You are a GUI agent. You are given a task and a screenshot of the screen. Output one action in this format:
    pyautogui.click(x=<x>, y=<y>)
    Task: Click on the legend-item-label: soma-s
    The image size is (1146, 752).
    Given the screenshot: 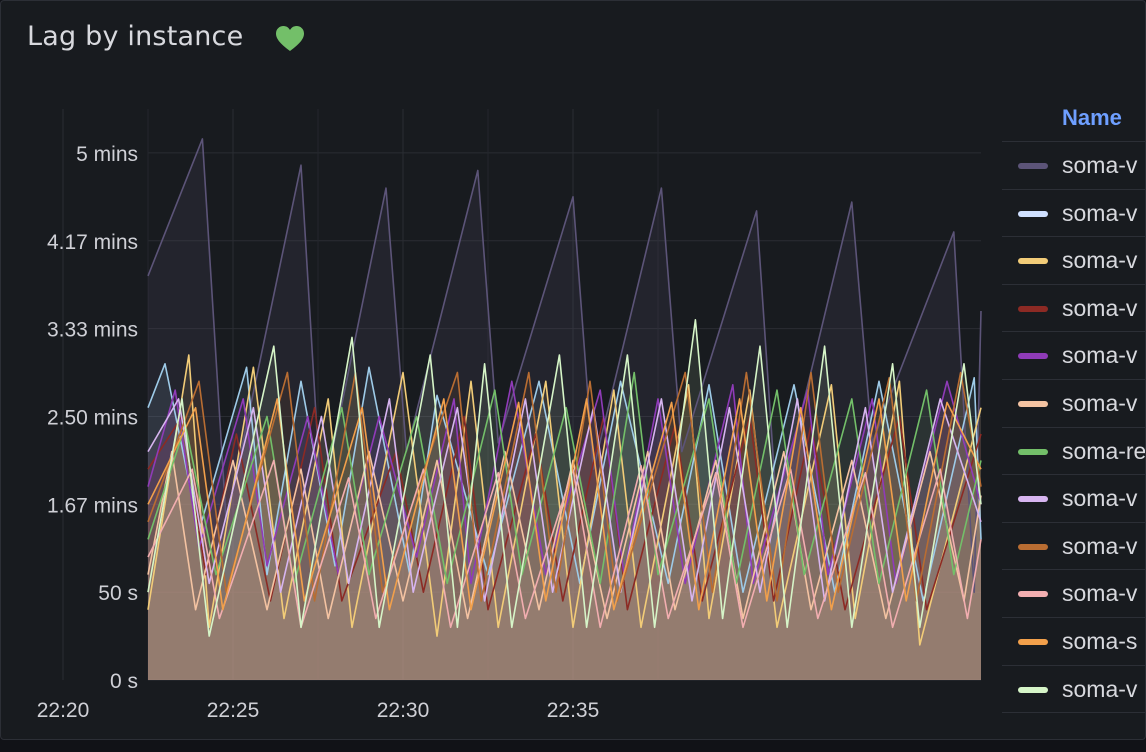 What is the action you would take?
    pyautogui.click(x=1100, y=640)
    